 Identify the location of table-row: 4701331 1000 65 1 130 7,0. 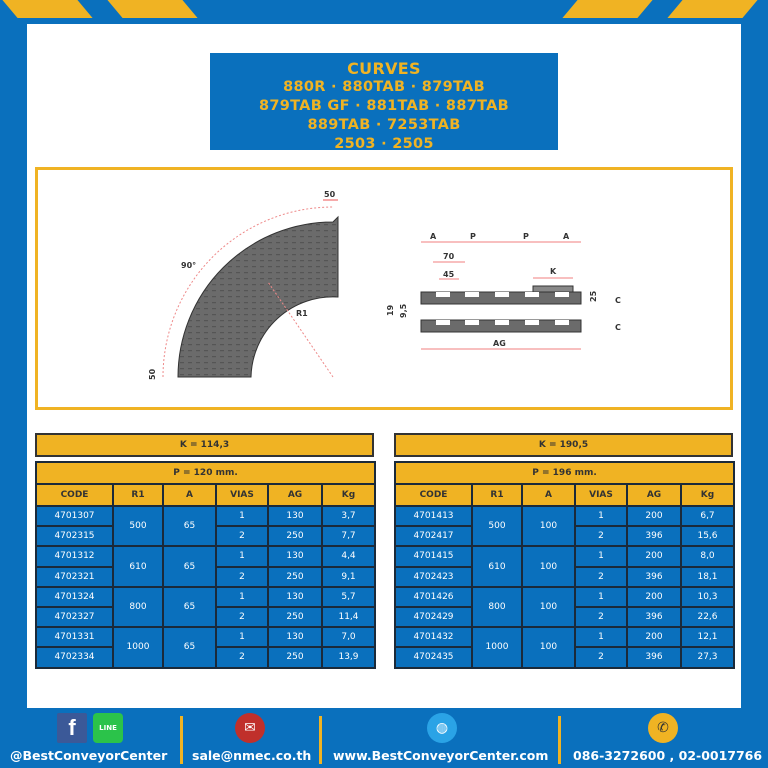
(206, 647).